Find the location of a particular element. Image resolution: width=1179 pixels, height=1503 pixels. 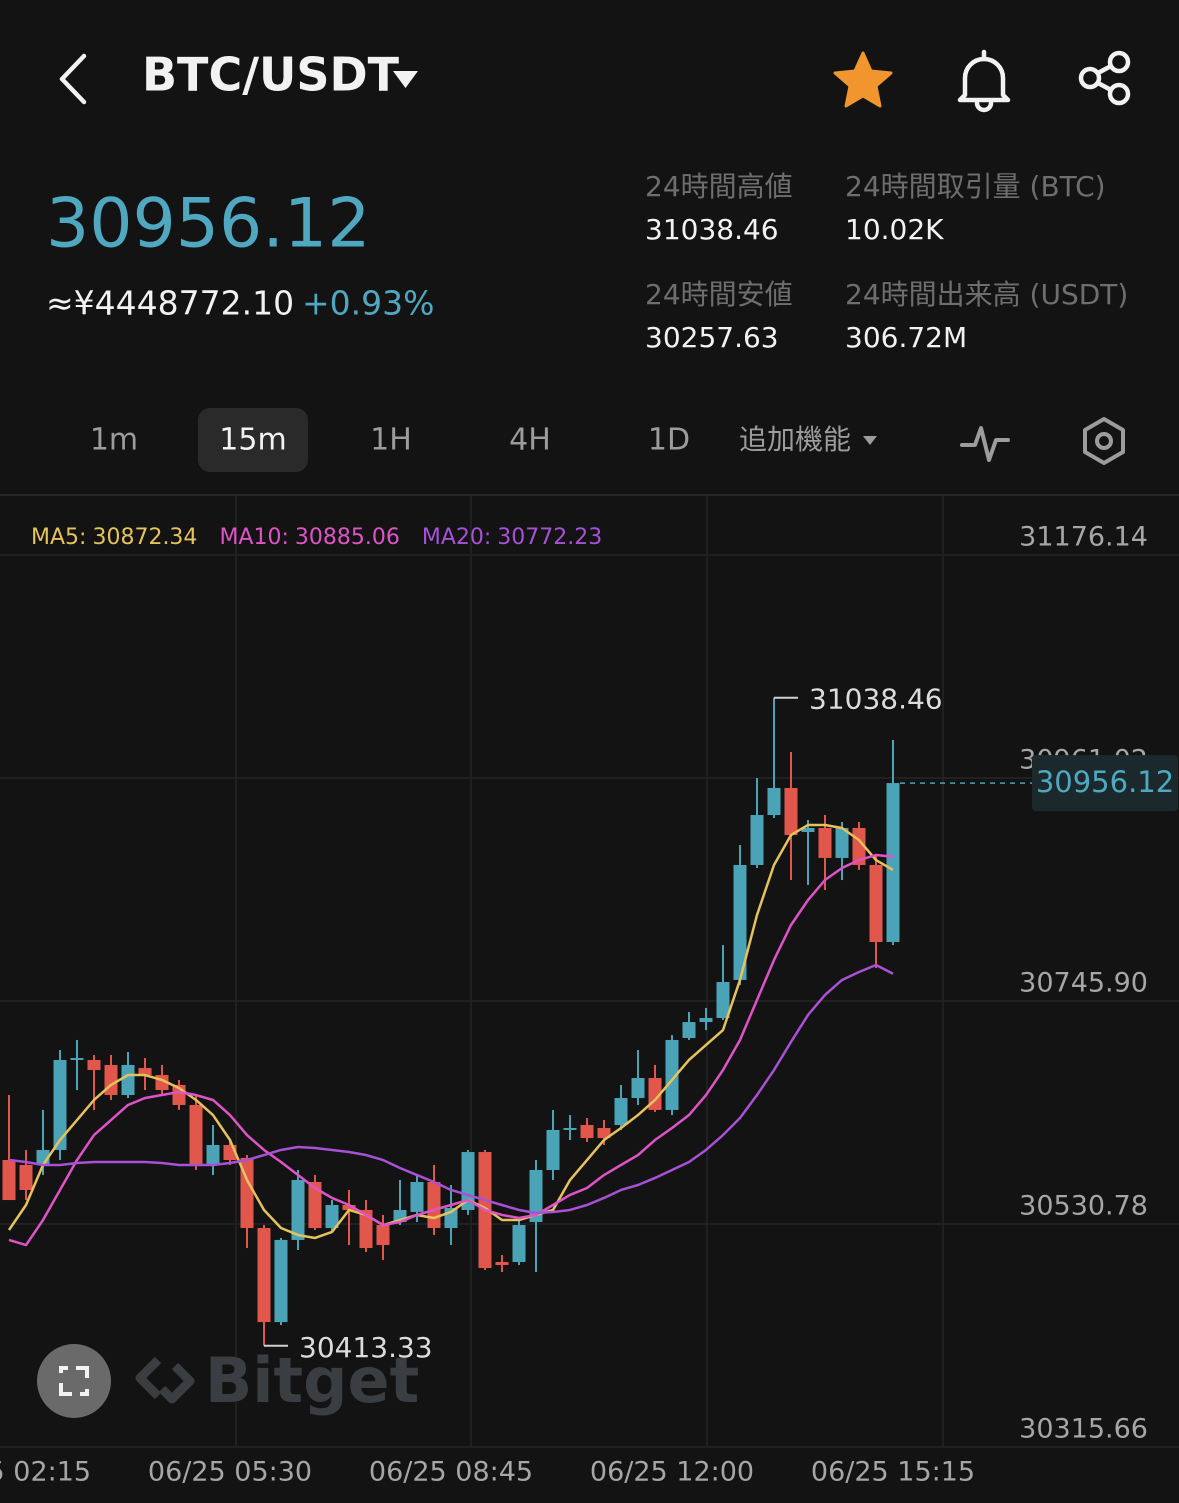

fullscreen-button is located at coordinates (74, 1381).